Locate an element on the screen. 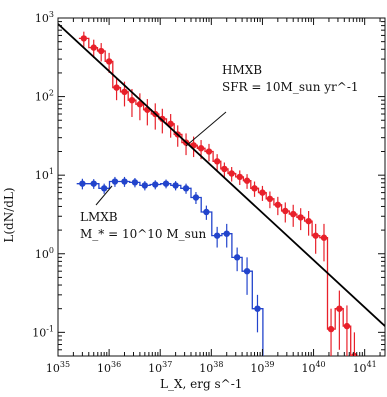 The image size is (387, 397). lmxb-pointer-line is located at coordinates (104, 195).